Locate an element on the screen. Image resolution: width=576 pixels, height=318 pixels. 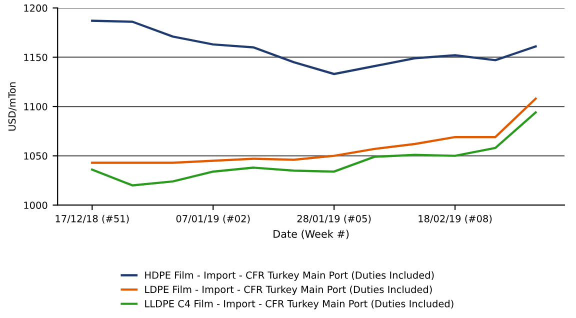
legend-label: LLDPE C4 Film - Import - CFR Turkey Main Port (Duties Included) is located at coordinates (299, 305).